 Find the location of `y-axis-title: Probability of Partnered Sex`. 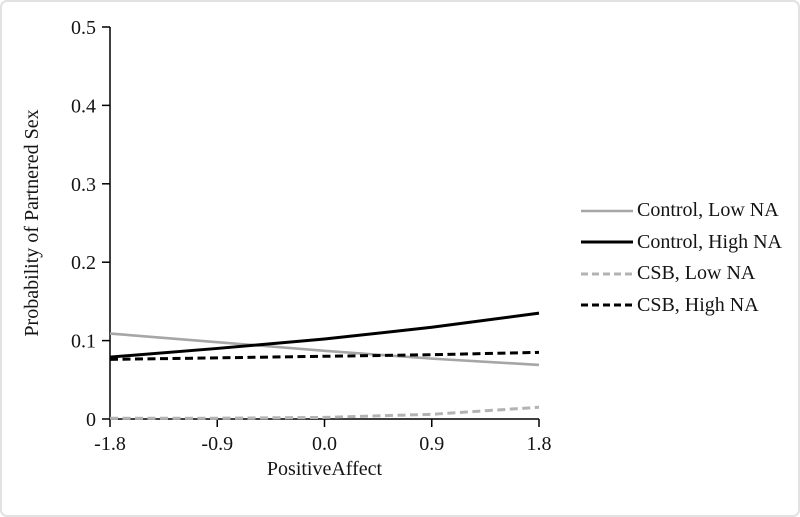

y-axis-title: Probability of Partnered Sex is located at coordinates (32, 223).